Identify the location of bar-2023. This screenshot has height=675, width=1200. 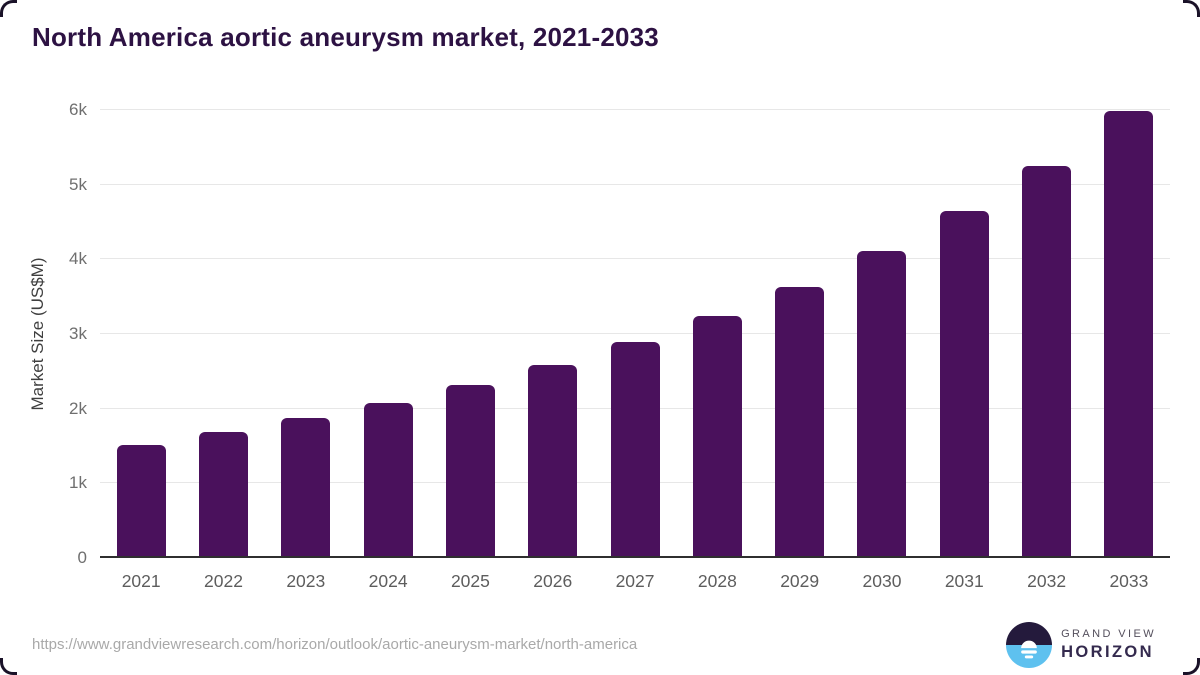
(306, 488).